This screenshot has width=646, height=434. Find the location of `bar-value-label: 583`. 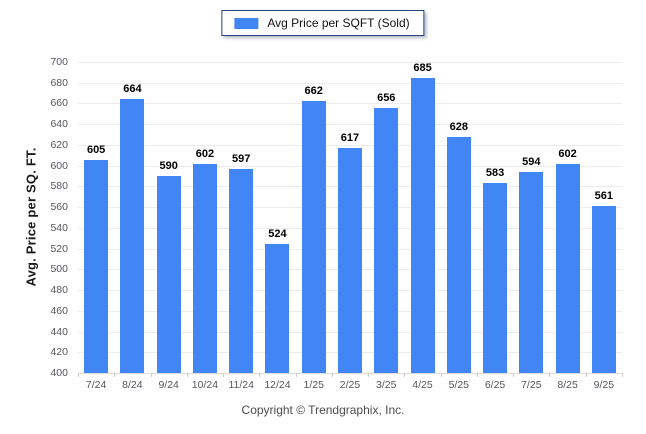

bar-value-label: 583 is located at coordinates (495, 173).